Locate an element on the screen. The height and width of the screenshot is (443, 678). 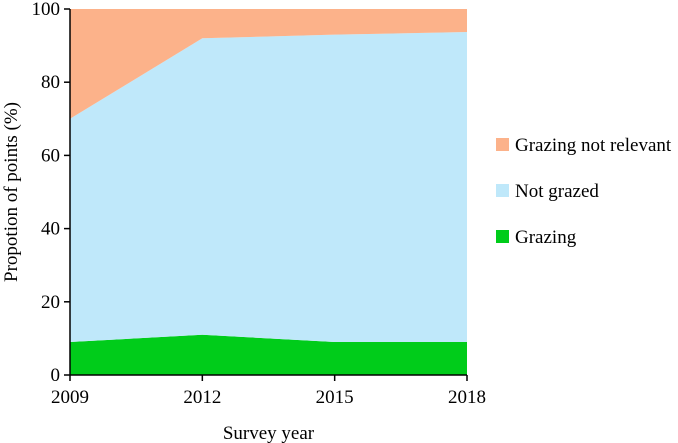
x-tick-label: 2009 is located at coordinates (70, 397).